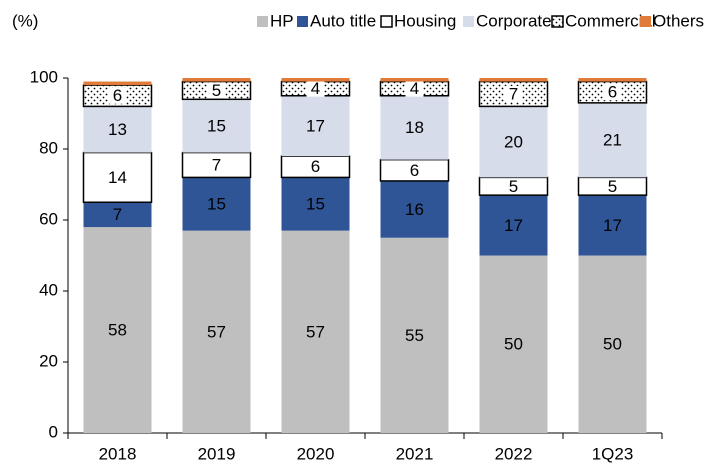  What do you see at coordinates (217, 453) in the screenshot?
I see `x-tick-label: 2019` at bounding box center [217, 453].